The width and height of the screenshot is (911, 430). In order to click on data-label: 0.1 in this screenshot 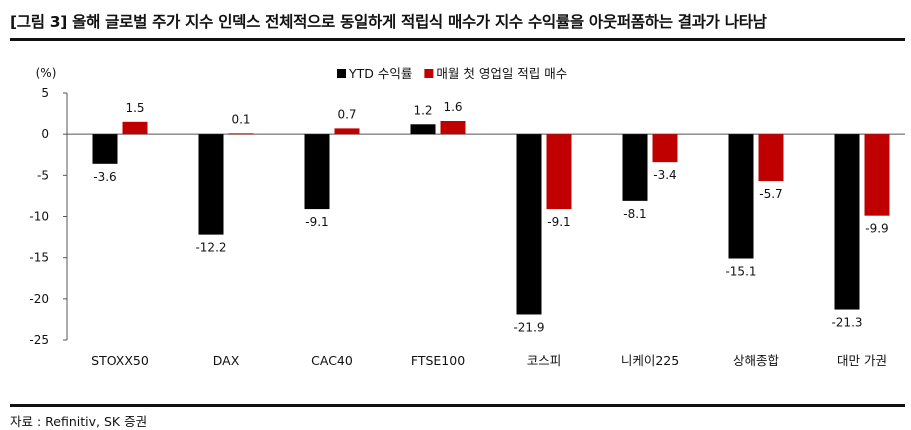, I will do `click(240, 119)`.